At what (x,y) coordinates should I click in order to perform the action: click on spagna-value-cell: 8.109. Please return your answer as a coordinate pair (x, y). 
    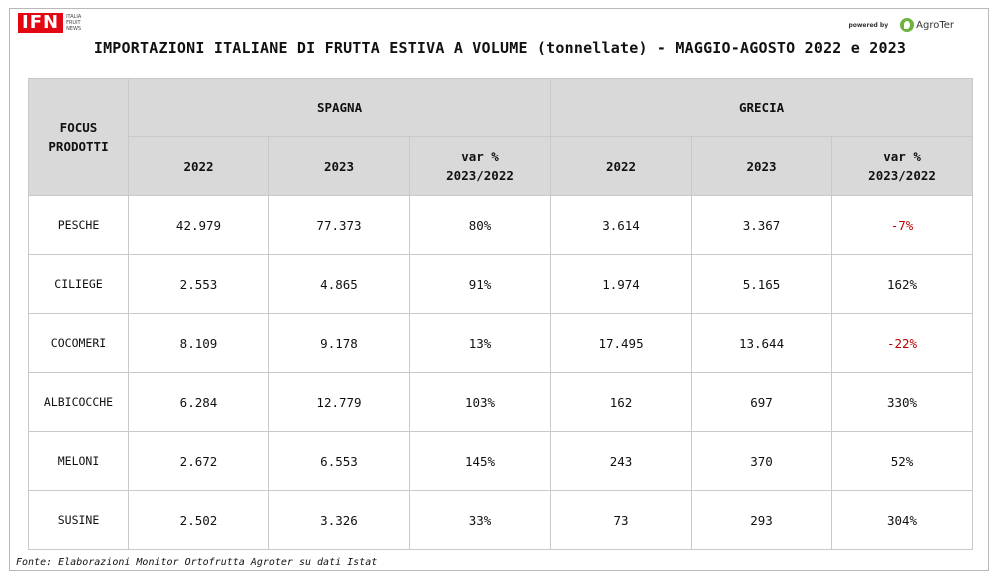
    Looking at the image, I should click on (198, 343).